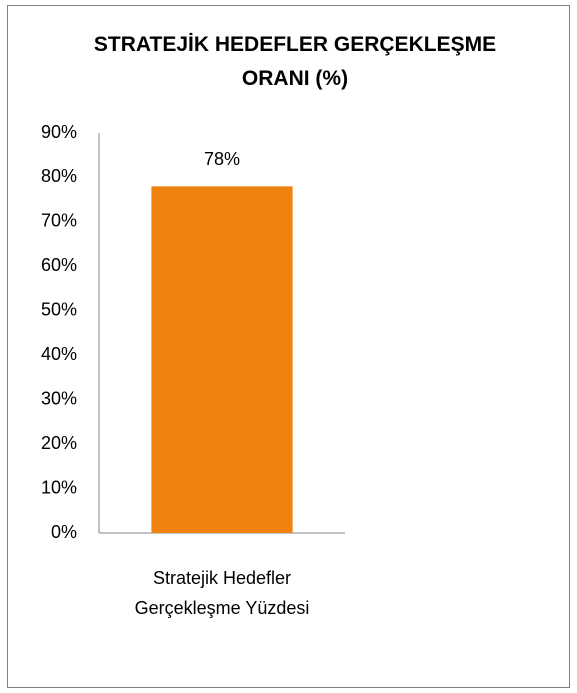 This screenshot has width=577, height=693. I want to click on y-tick-label: 40%, so click(59, 354).